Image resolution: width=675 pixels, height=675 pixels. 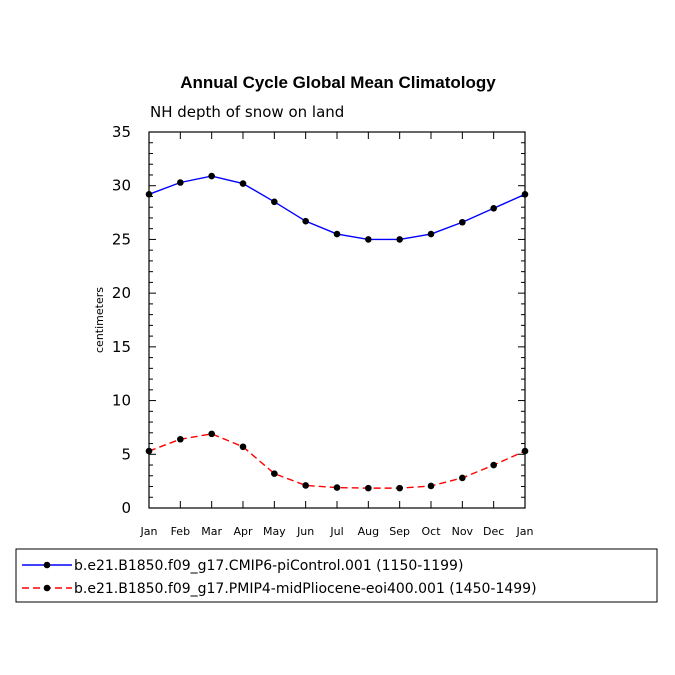 I want to click on chart-subtitle: NH depth of snow on land, so click(x=247, y=112).